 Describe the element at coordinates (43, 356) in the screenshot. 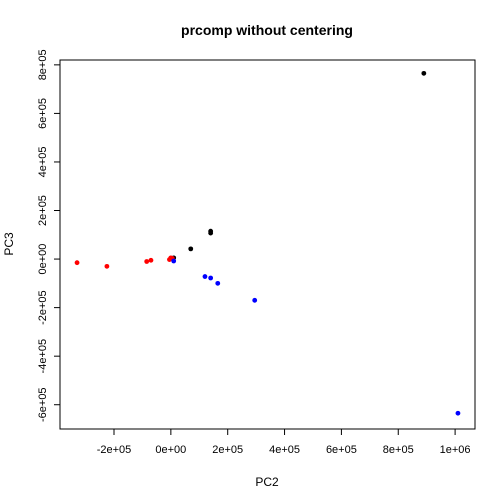

I see `y-tick-label-1: -4e+05` at that location.